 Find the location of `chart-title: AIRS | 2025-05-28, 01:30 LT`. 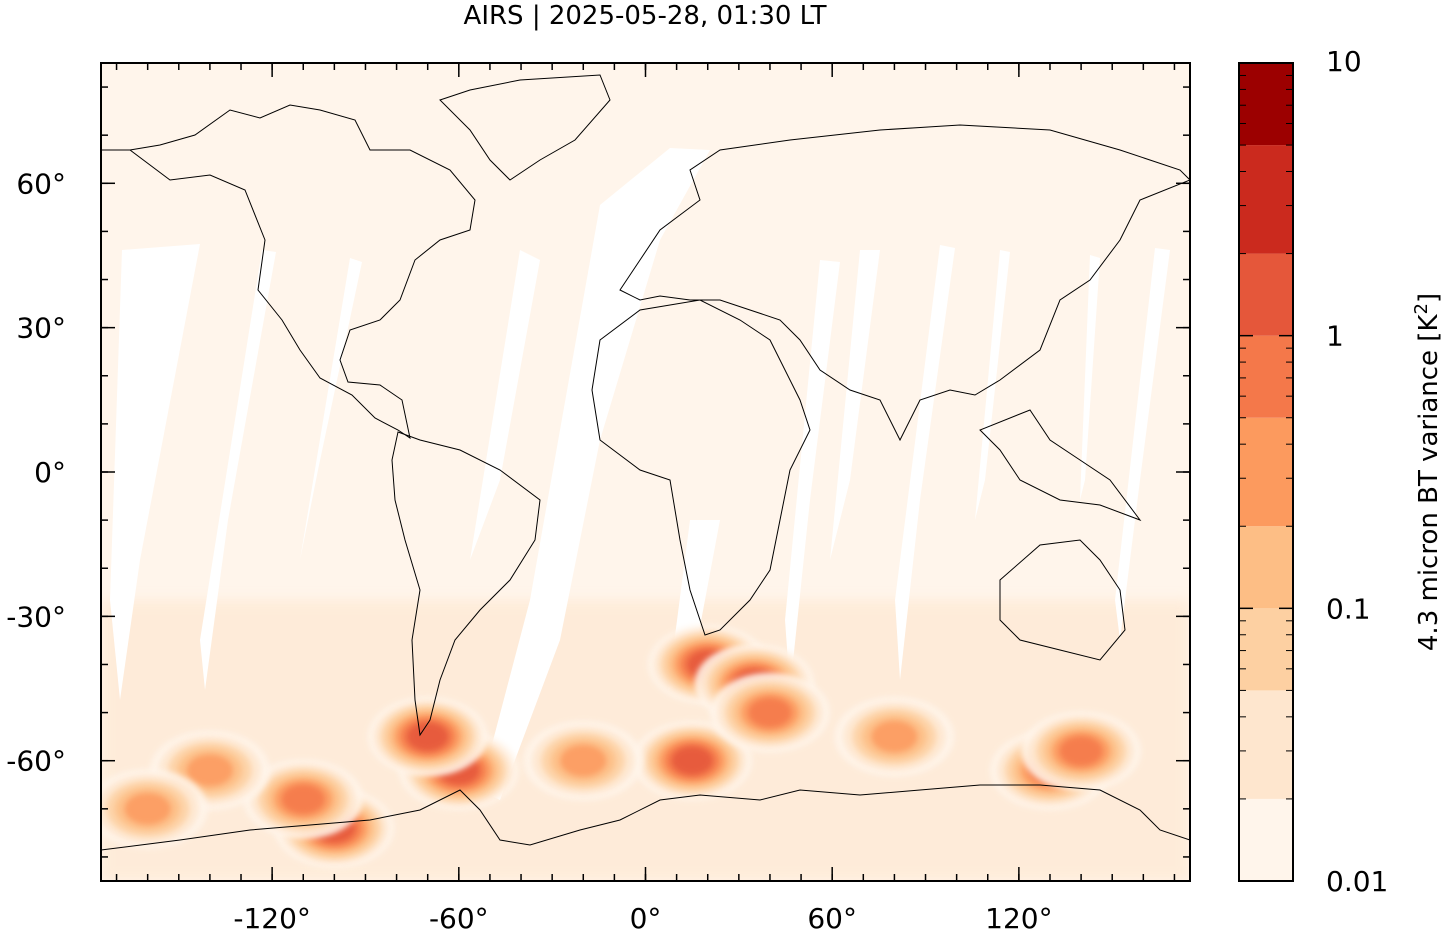

chart-title: AIRS | 2025-05-28, 01:30 LT is located at coordinates (645, 16).